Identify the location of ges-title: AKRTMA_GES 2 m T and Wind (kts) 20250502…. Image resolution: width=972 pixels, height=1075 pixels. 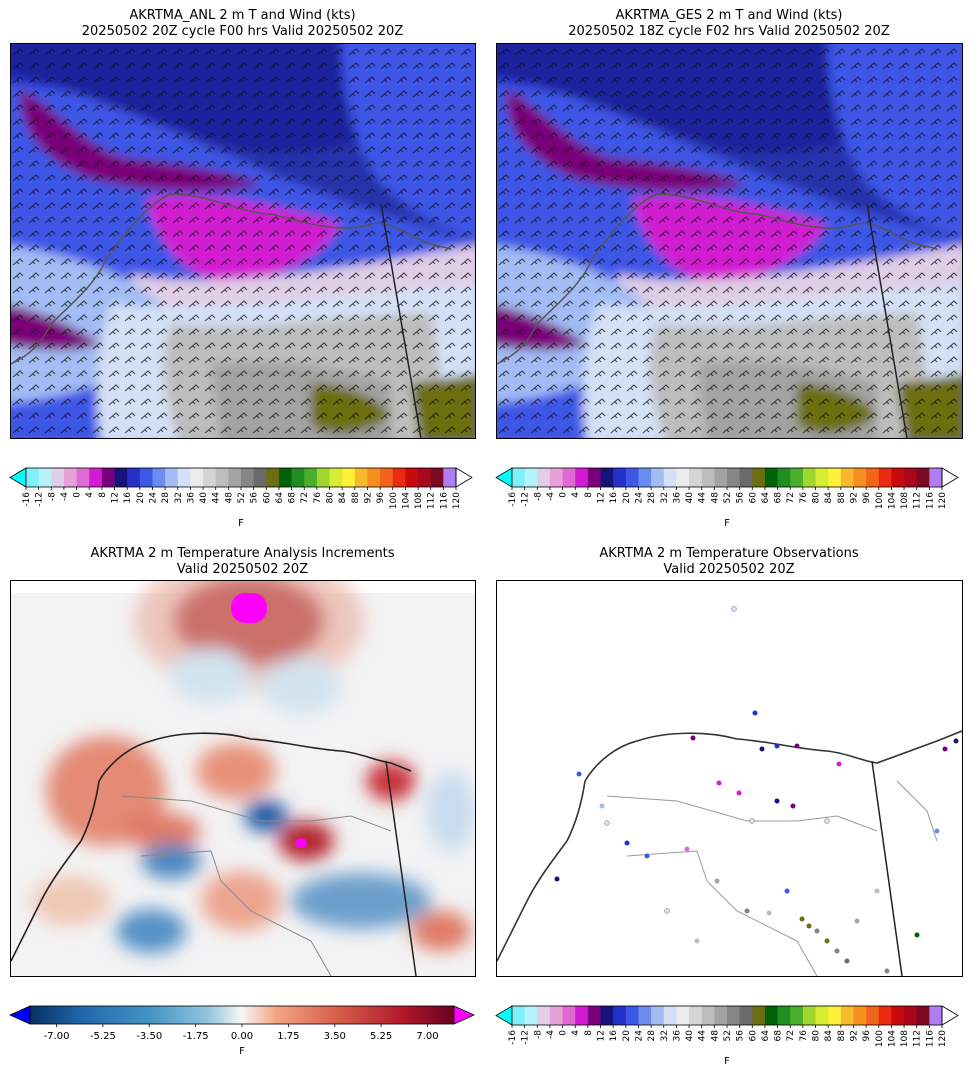
(729, 24).